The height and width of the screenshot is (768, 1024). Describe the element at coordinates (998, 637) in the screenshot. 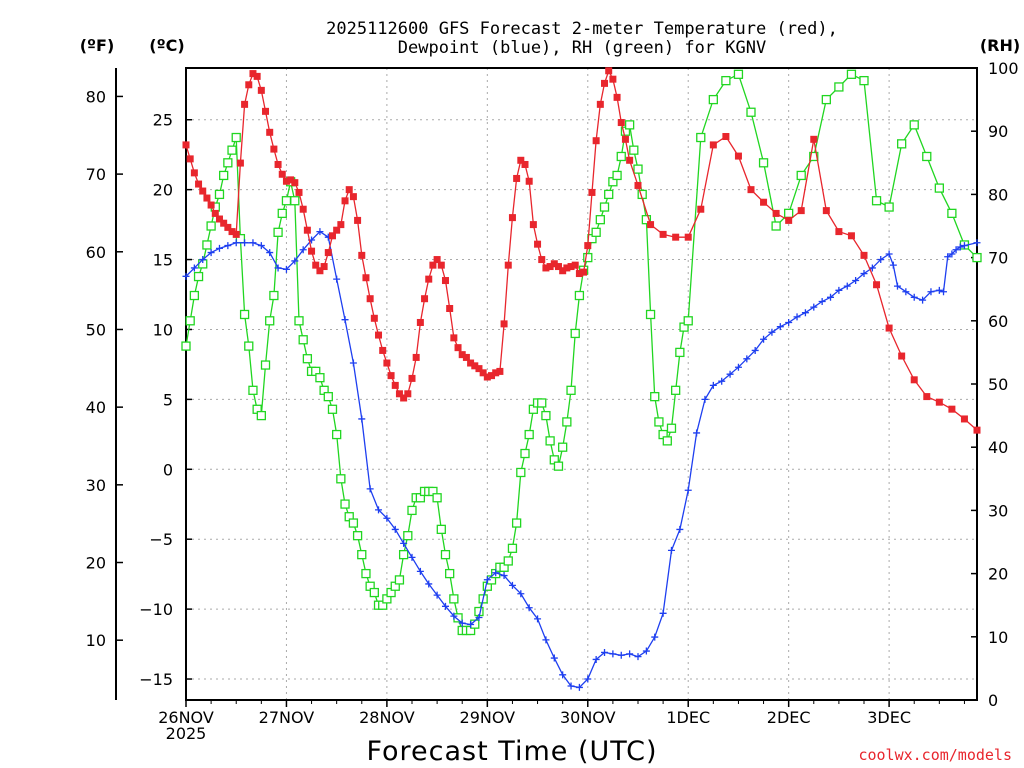

I see `rh-tick-label: 10` at that location.